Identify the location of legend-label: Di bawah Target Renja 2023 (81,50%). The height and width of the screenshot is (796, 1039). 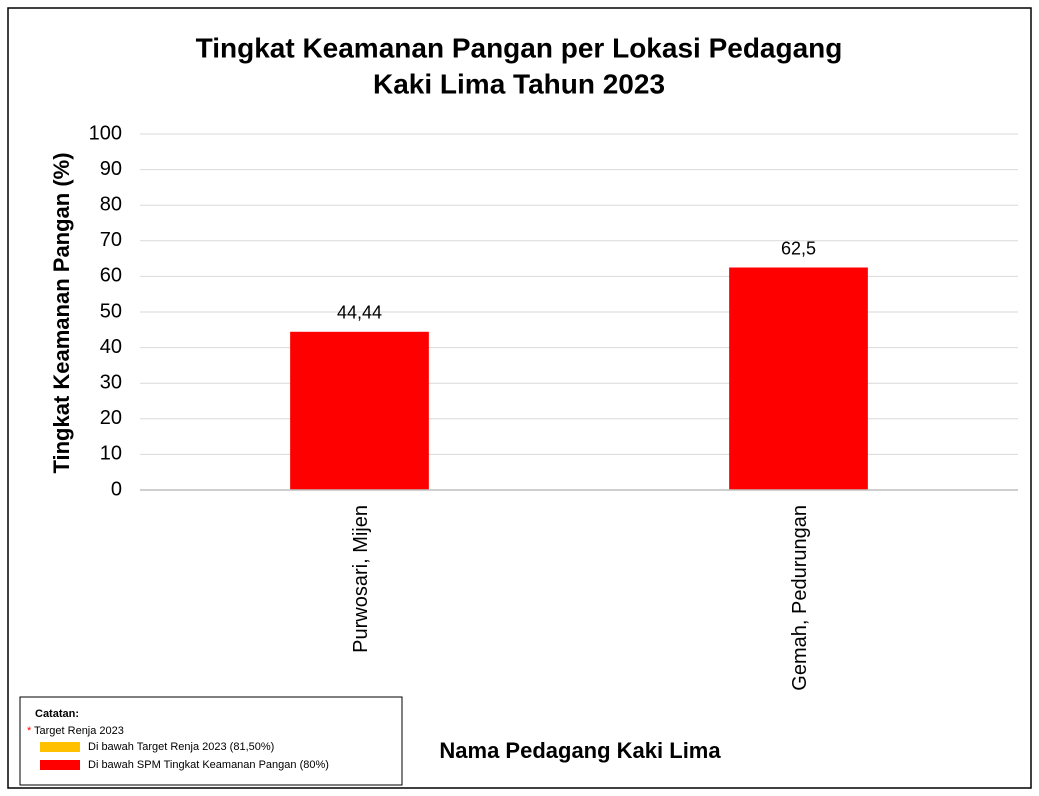
(181, 747).